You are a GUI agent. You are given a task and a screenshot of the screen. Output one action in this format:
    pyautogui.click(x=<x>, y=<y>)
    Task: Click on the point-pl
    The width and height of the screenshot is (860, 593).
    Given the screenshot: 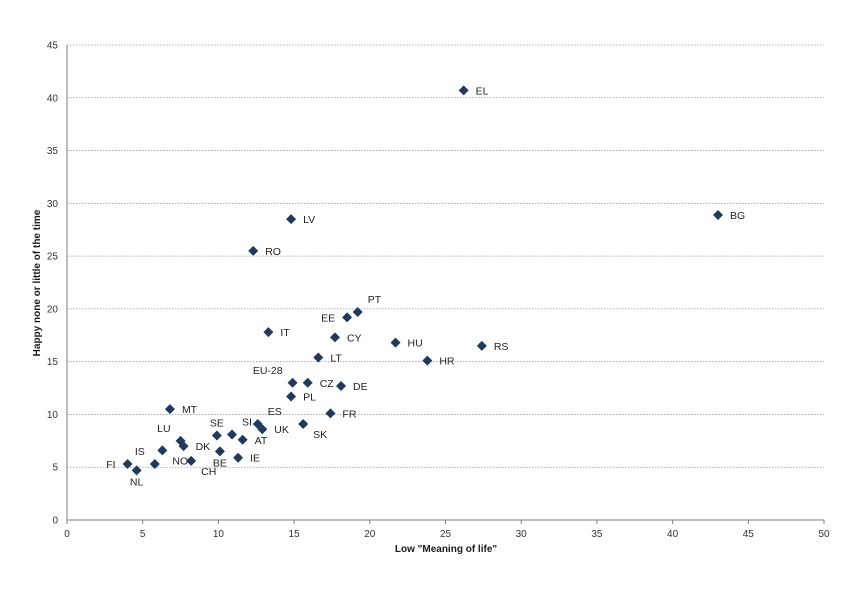 What is the action you would take?
    pyautogui.click(x=291, y=396)
    